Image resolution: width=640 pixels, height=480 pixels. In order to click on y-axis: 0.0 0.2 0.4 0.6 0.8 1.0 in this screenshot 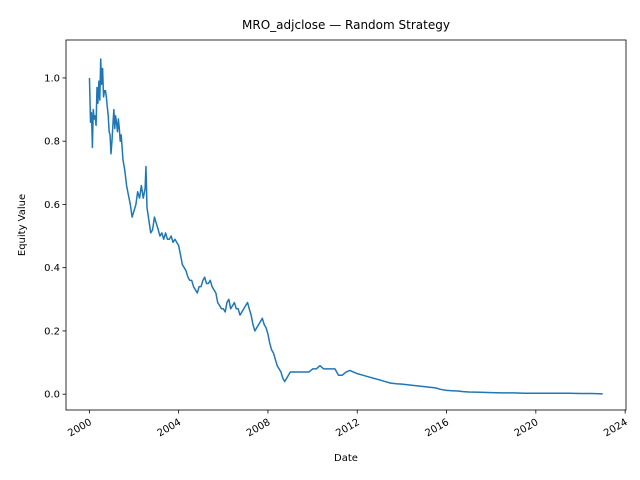, I will do `click(55, 237)`.